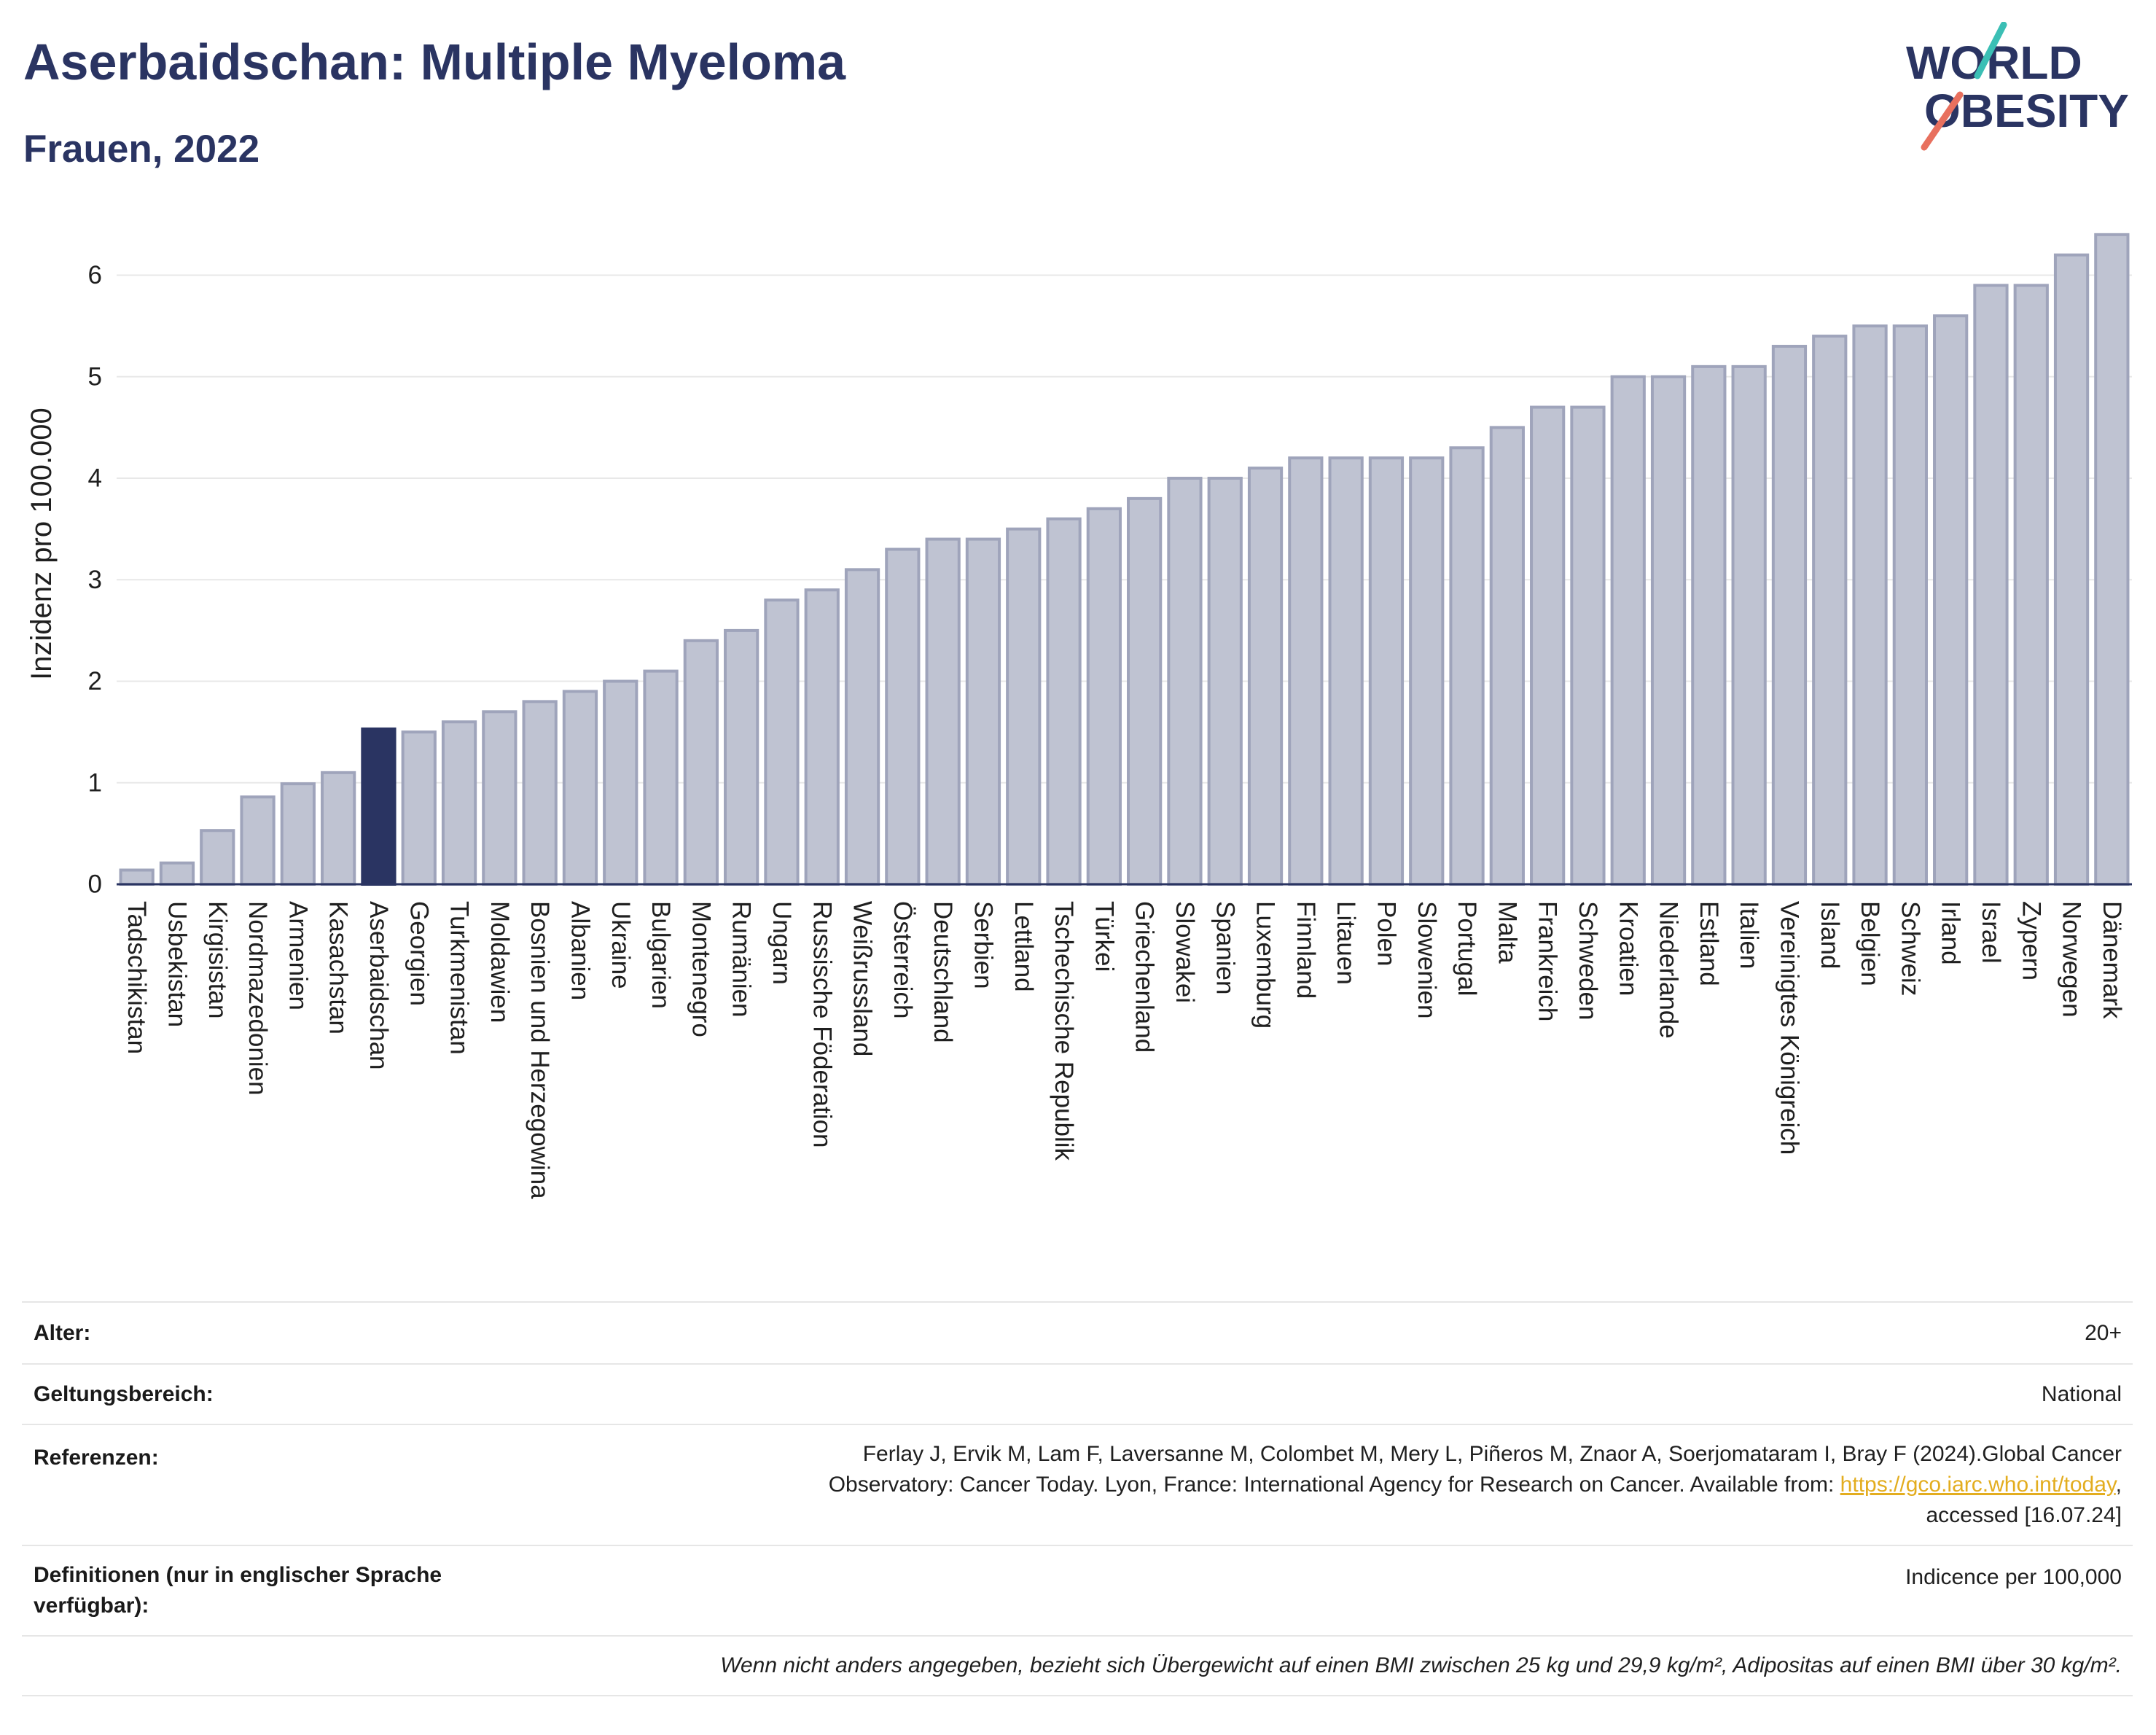  I want to click on x-tick-label: Irland, so click(1951, 933).